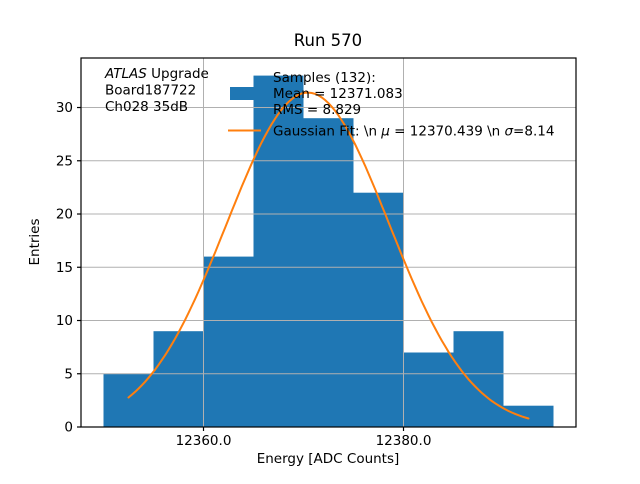 The image size is (640, 484). What do you see at coordinates (204, 441) in the screenshot?
I see `x-tick-label: 12360.0` at bounding box center [204, 441].